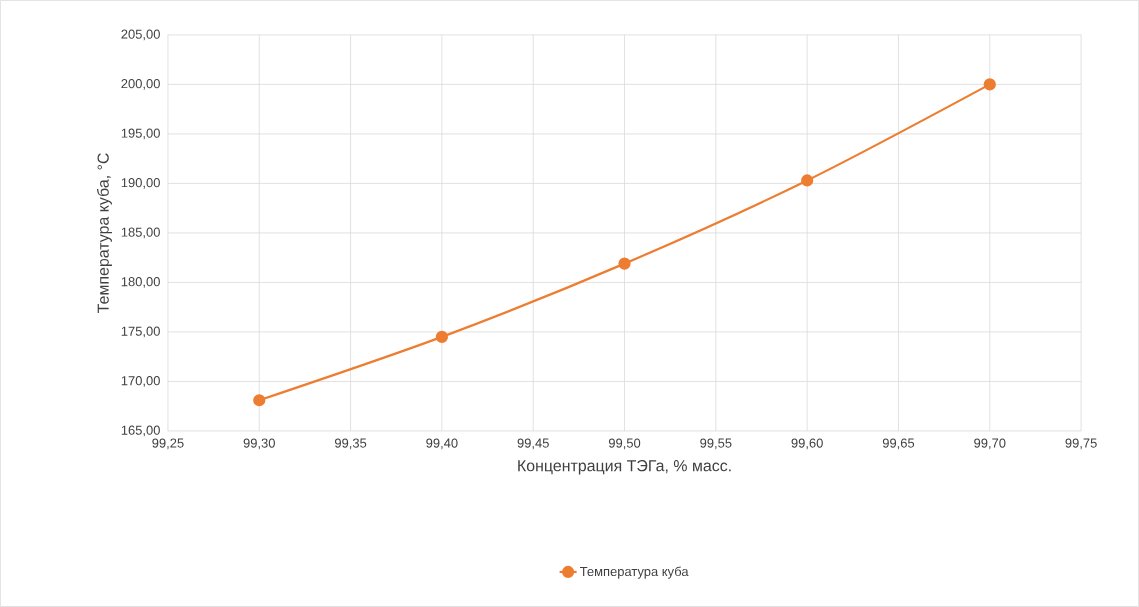  I want to click on x-tick-label: 99,75, so click(1081, 444).